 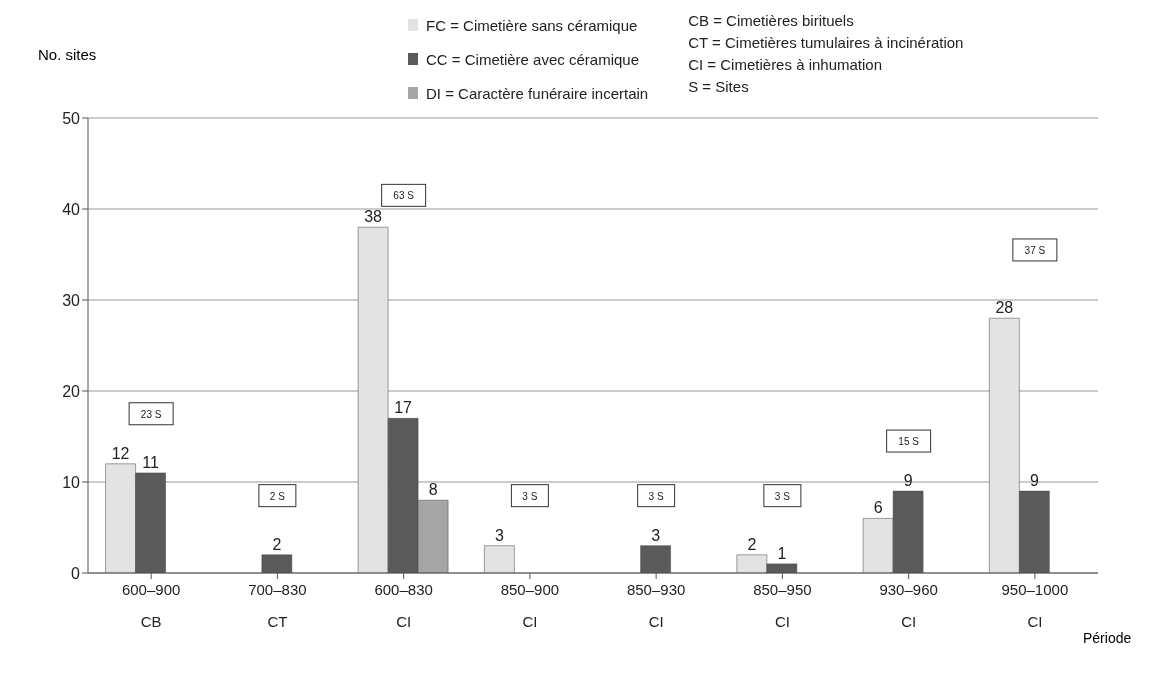 What do you see at coordinates (71, 482) in the screenshot?
I see `y-tick-label: 10` at bounding box center [71, 482].